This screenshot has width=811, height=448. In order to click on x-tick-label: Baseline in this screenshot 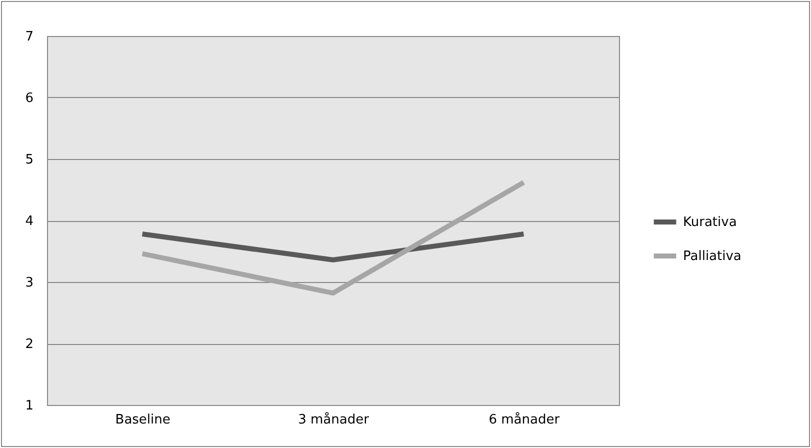, I will do `click(142, 420)`.